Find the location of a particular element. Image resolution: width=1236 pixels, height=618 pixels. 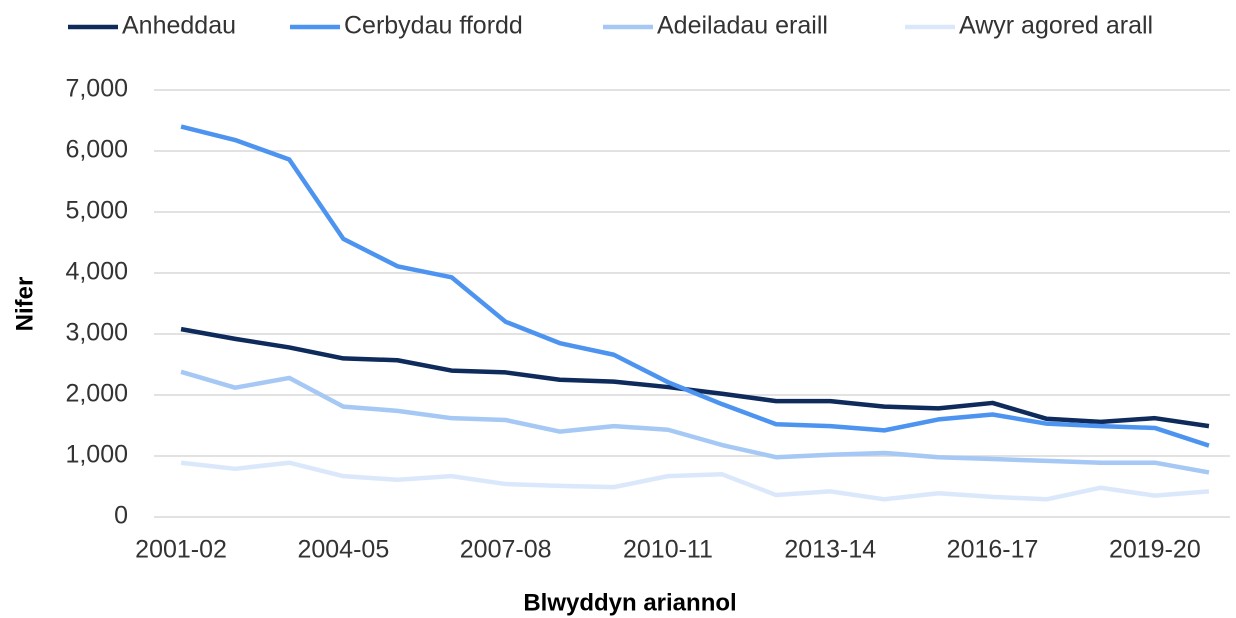

y-tick-label: 2,000 is located at coordinates (96, 394).